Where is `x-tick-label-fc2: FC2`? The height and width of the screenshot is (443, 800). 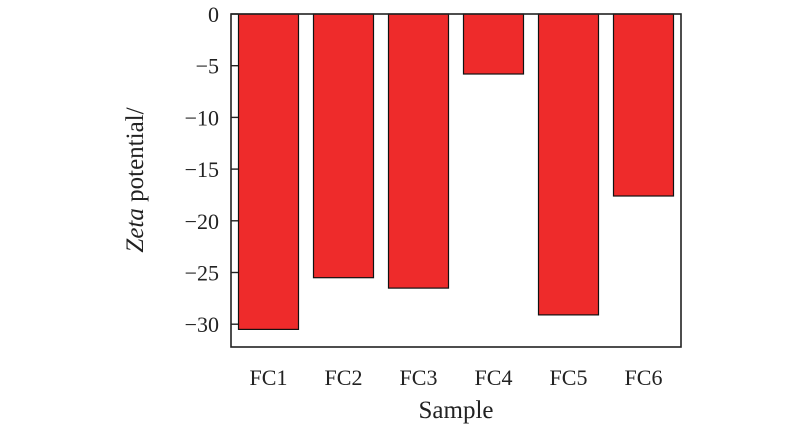
x-tick-label-fc2: FC2 is located at coordinates (344, 377).